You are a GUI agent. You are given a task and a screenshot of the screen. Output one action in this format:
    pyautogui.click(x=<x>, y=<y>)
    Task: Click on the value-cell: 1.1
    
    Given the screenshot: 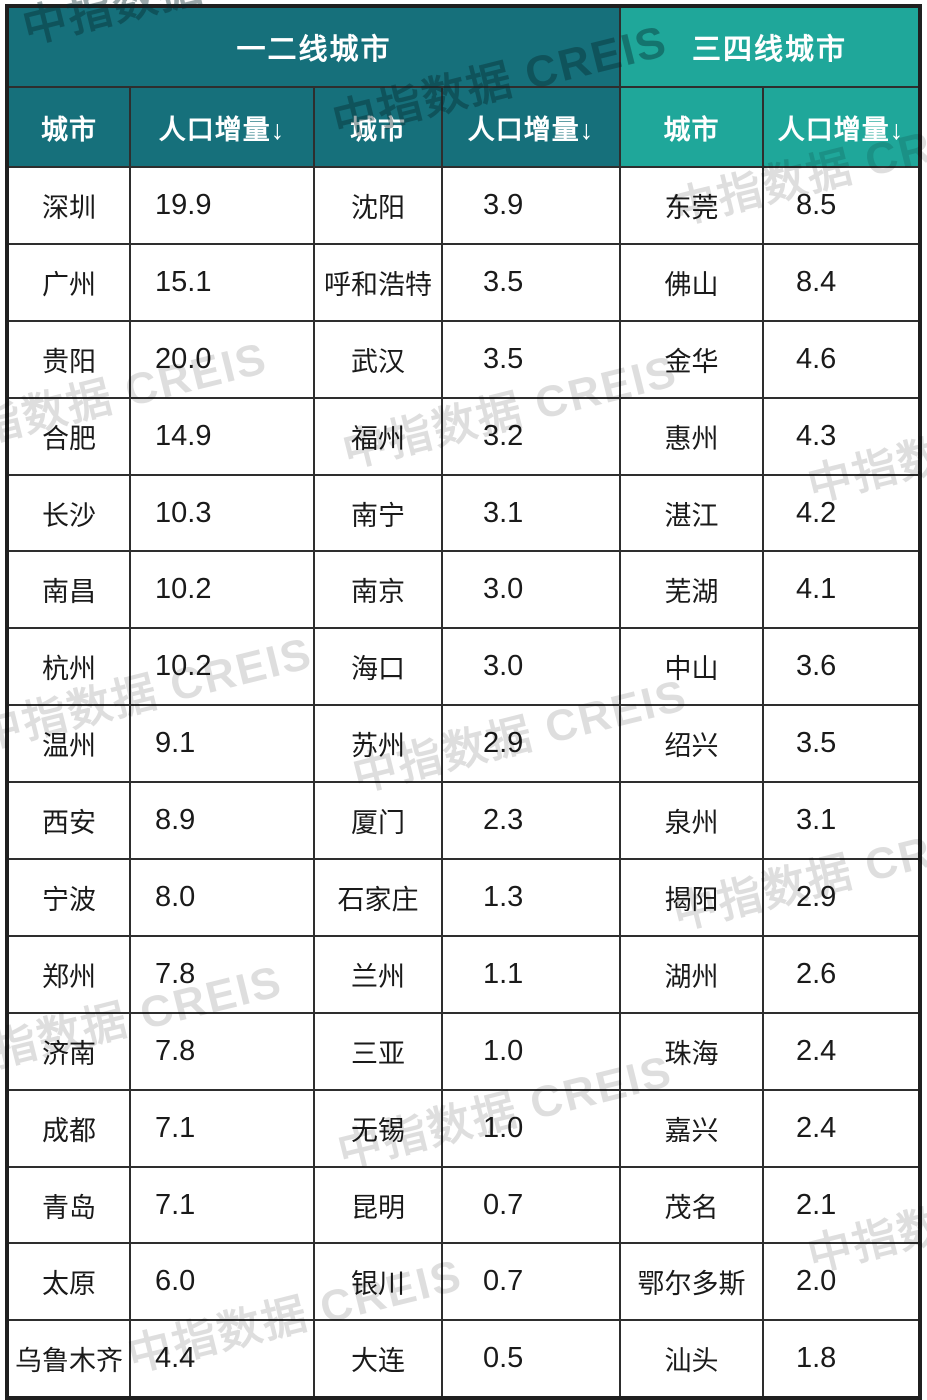 What is the action you would take?
    pyautogui.click(x=531, y=974)
    